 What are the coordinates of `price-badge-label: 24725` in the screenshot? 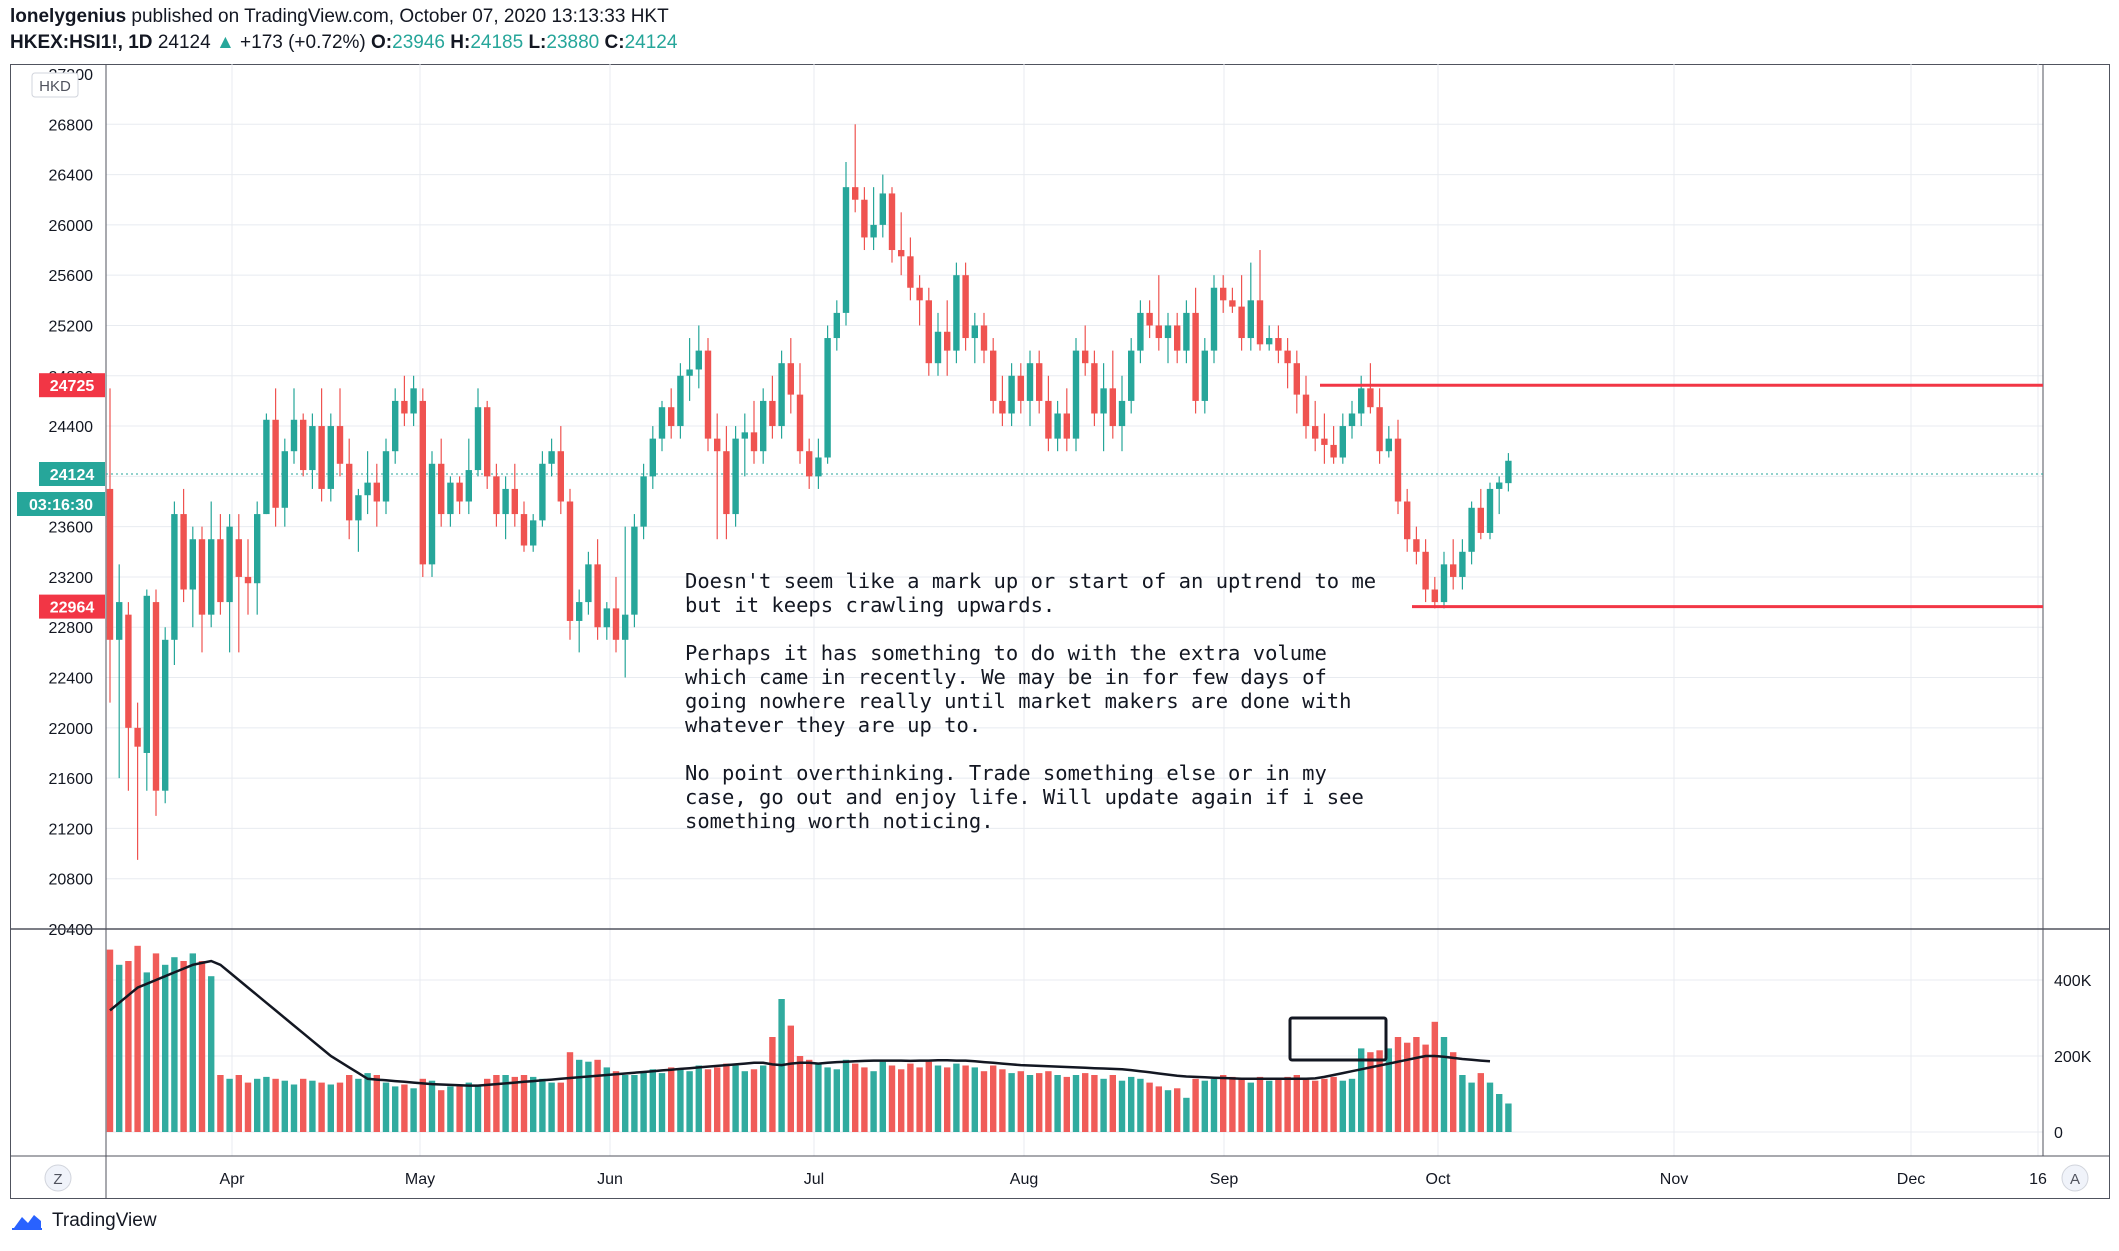 It's located at (72, 386).